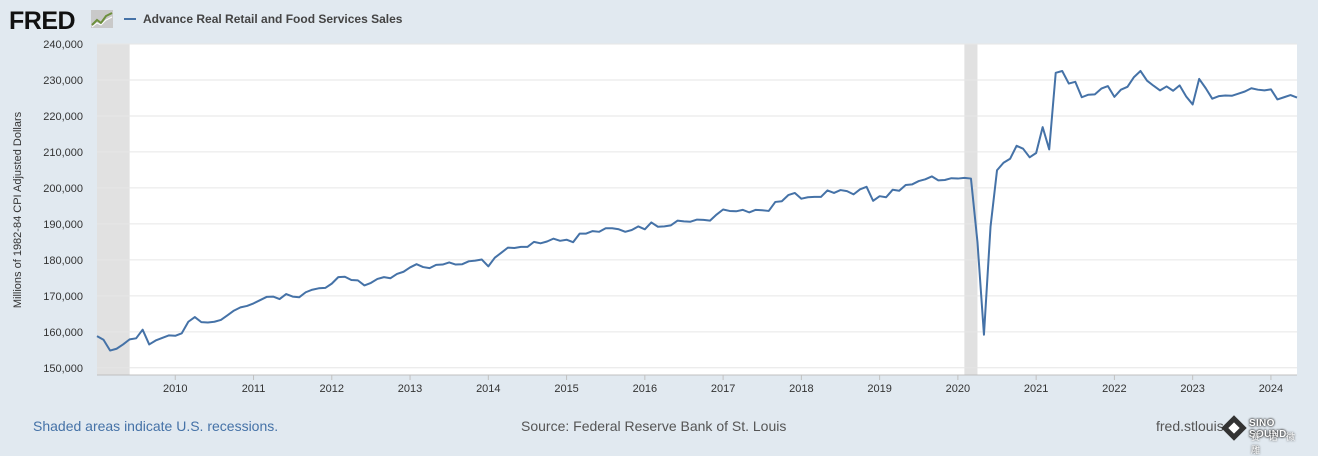 Image resolution: width=1318 pixels, height=456 pixels. What do you see at coordinates (723, 389) in the screenshot?
I see `x-tick-label: 2017` at bounding box center [723, 389].